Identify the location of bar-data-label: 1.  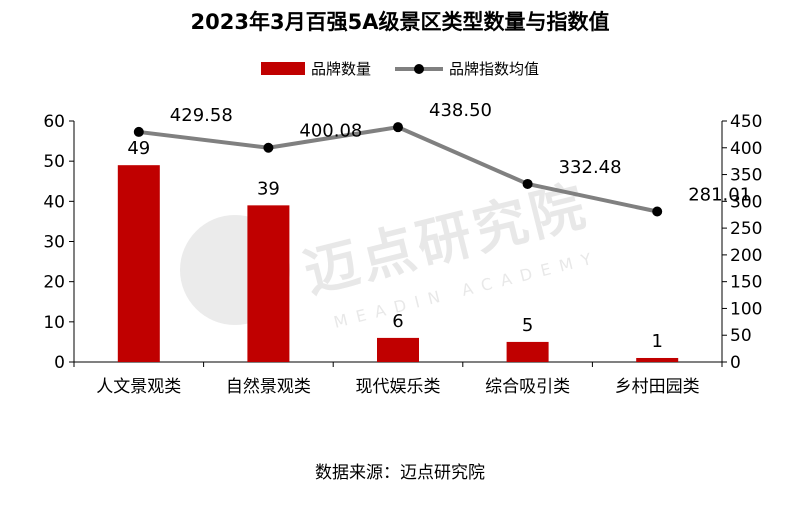
(656, 341).